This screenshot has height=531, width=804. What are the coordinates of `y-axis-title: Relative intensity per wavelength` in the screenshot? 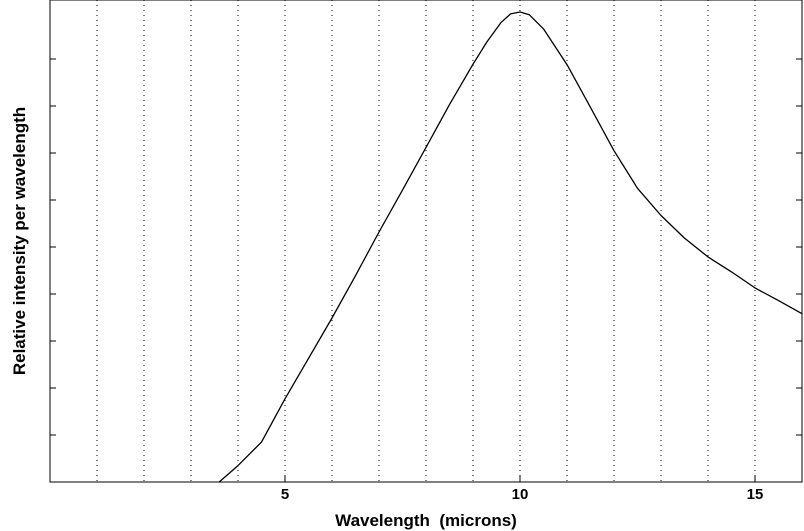 It's located at (19, 241).